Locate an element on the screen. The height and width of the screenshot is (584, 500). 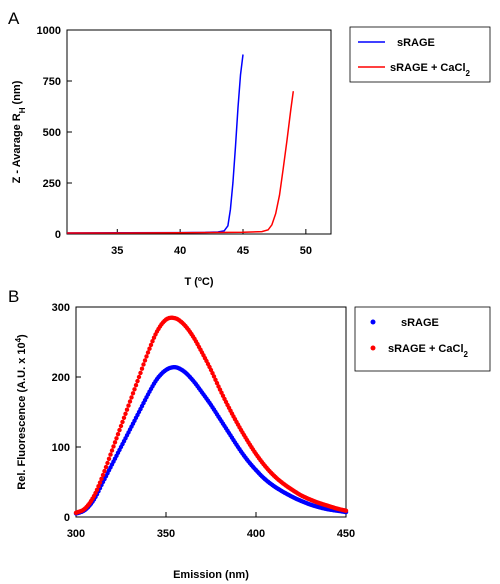
x-axis-label-b: Emission (nm) is located at coordinates (211, 575).